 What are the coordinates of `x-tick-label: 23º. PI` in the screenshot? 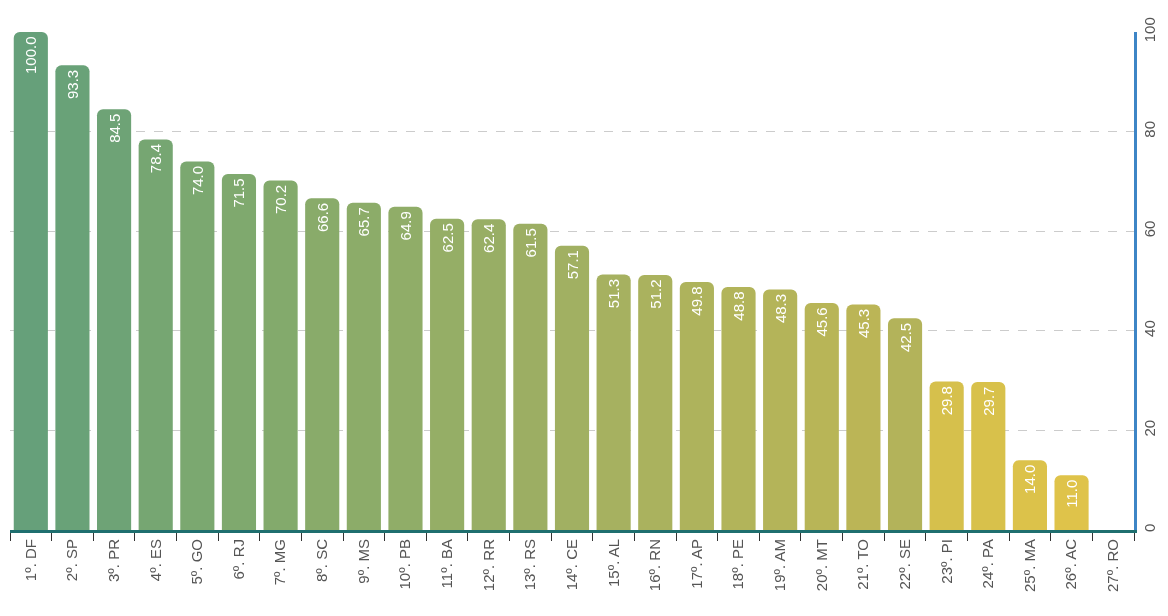 It's located at (946, 561).